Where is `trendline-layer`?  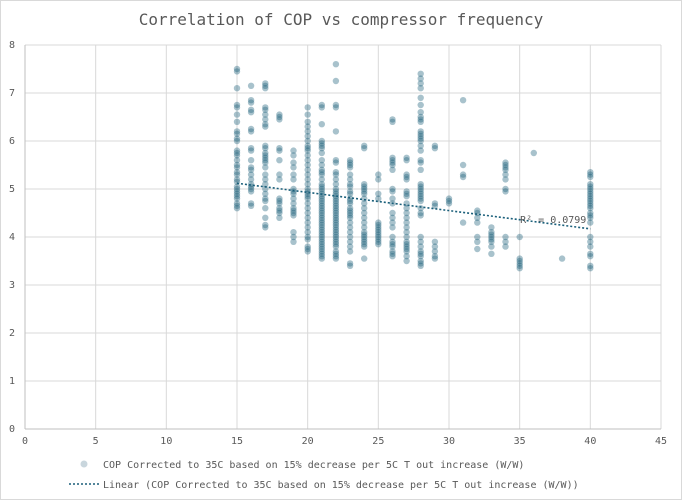
trendline-layer is located at coordinates (413, 206).